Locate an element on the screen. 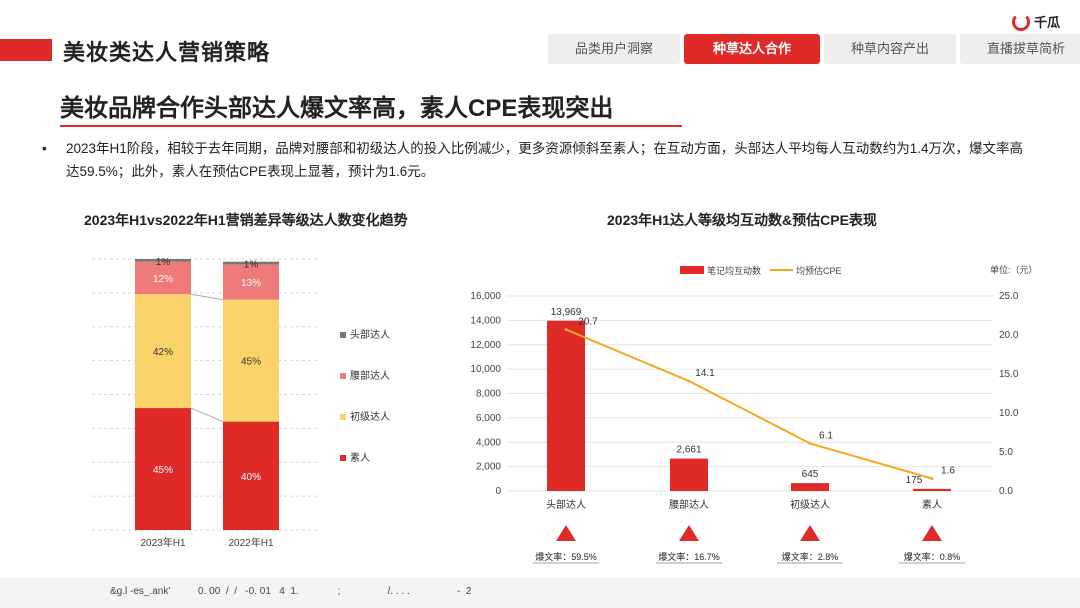 This screenshot has width=1080, height=608. y-tick-label: 6,000 is located at coordinates (488, 418).